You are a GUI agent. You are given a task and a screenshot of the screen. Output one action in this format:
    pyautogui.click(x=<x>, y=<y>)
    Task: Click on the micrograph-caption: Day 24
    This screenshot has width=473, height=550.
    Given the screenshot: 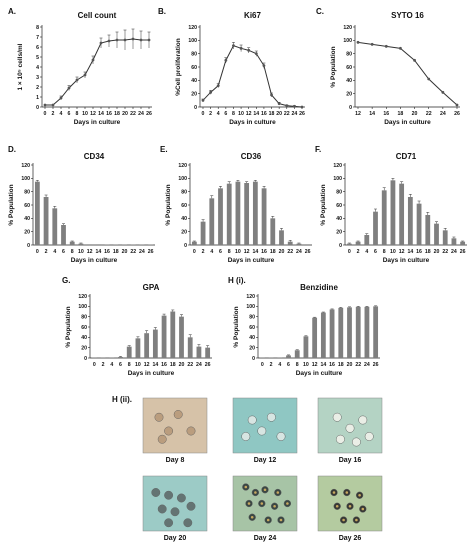 What is the action you would take?
    pyautogui.click(x=265, y=538)
    